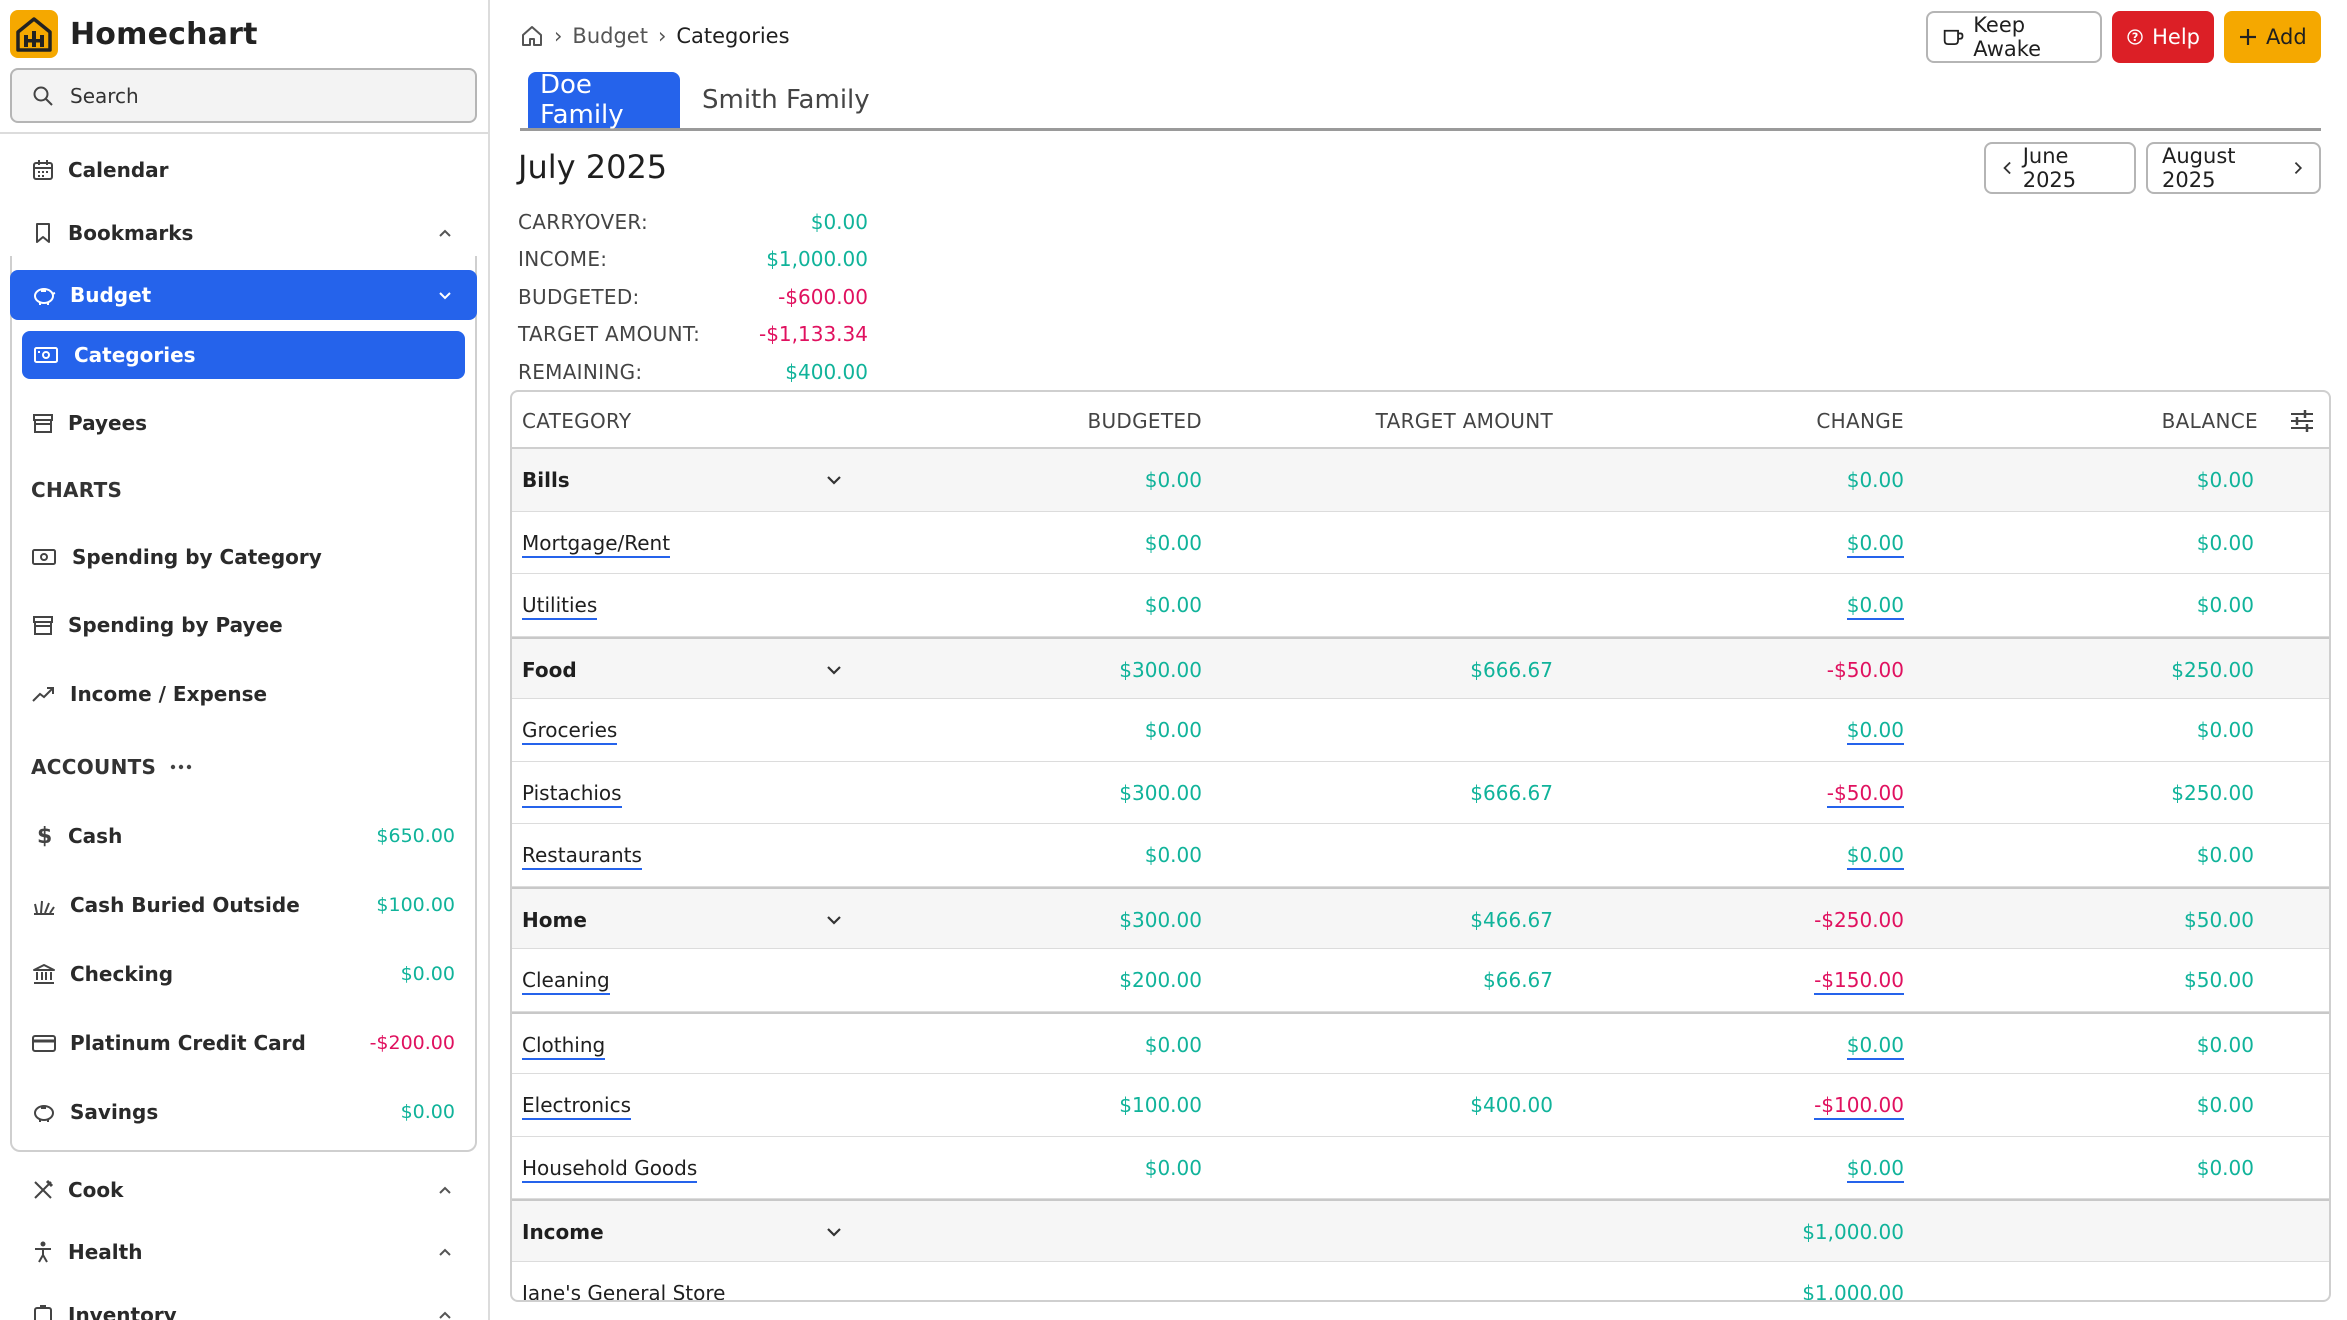 The height and width of the screenshot is (1320, 2347). Describe the element at coordinates (1144, 421) in the screenshot. I see `column-header-budgeted: BUDGETED` at that location.